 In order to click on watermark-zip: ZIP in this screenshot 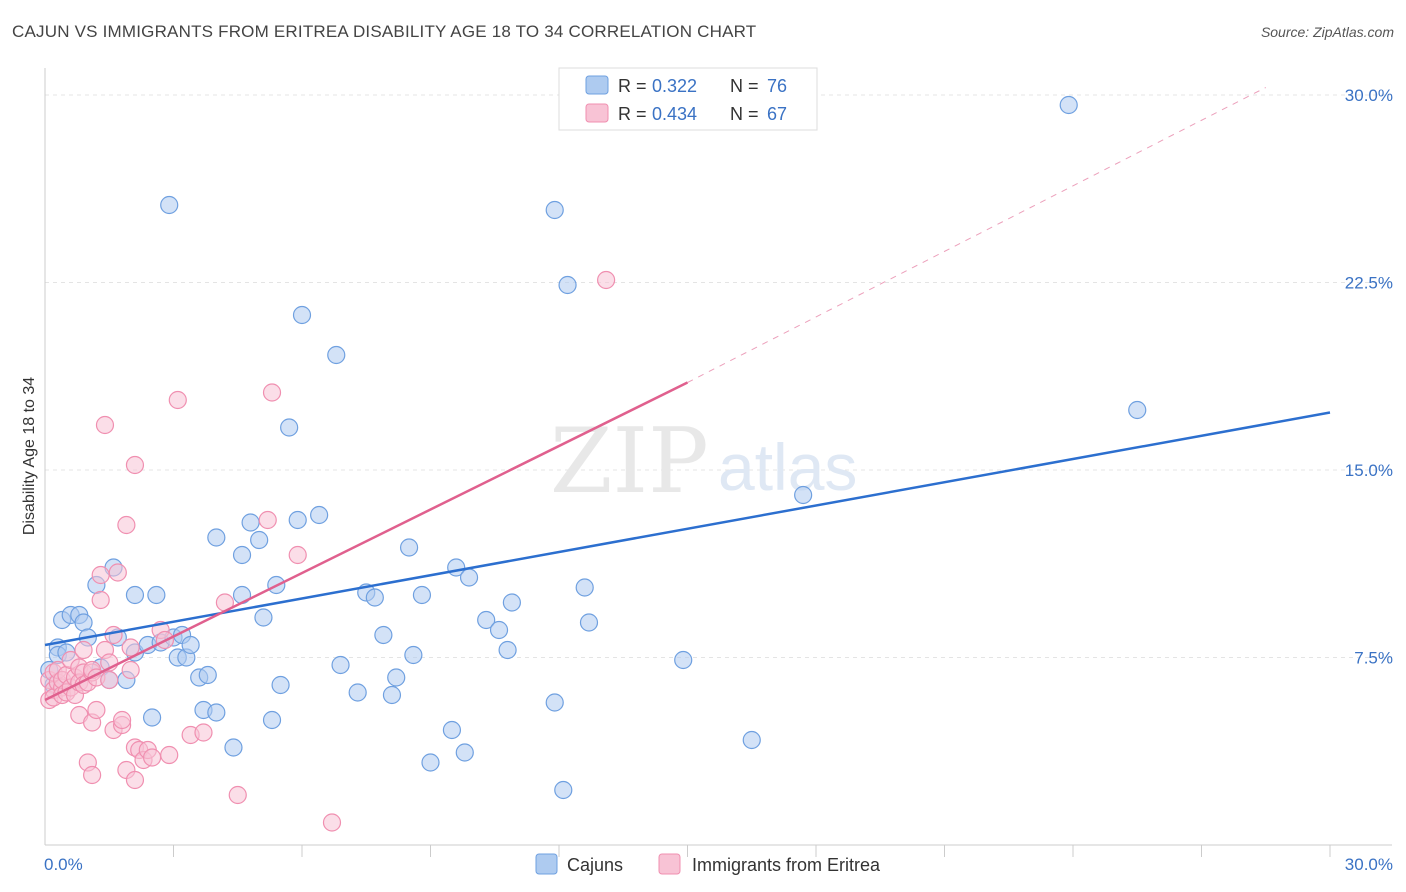, I will do `click(629, 461)`.